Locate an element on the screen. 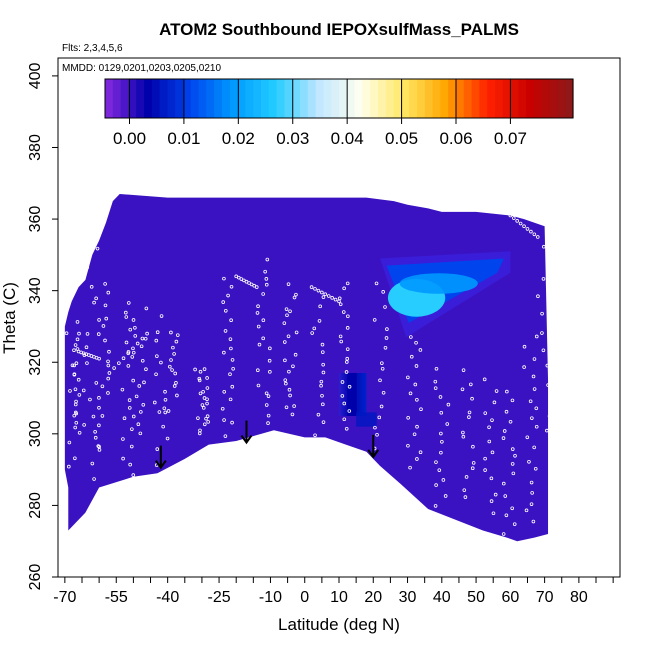 Image resolution: width=650 pixels, height=650 pixels. colorbar-tick-label: 0.04 is located at coordinates (347, 138).